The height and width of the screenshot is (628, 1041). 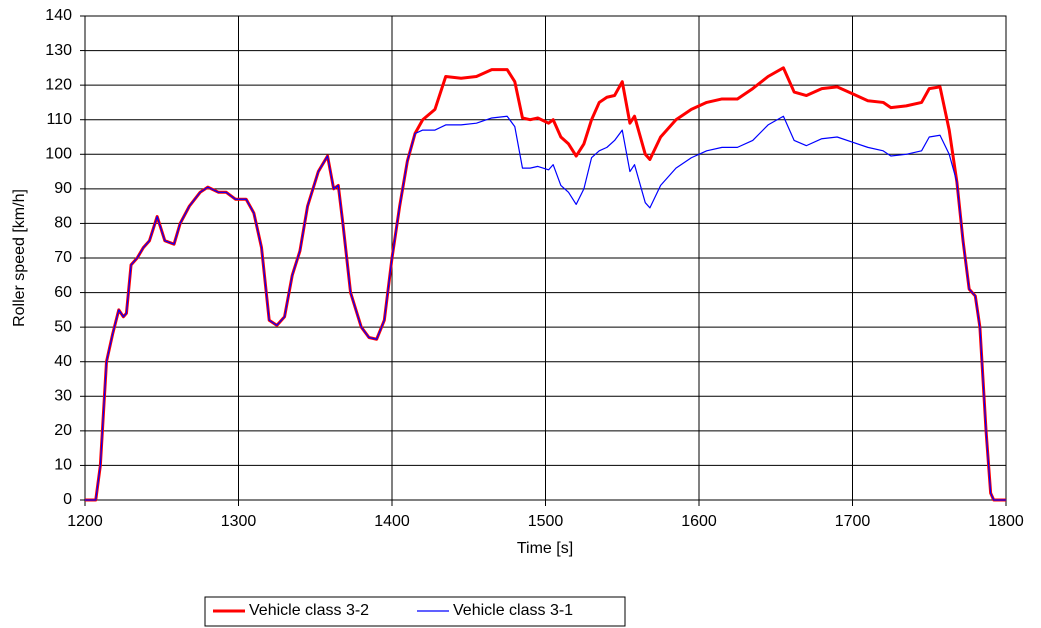 I want to click on y-tick-label: 40, so click(x=63, y=361).